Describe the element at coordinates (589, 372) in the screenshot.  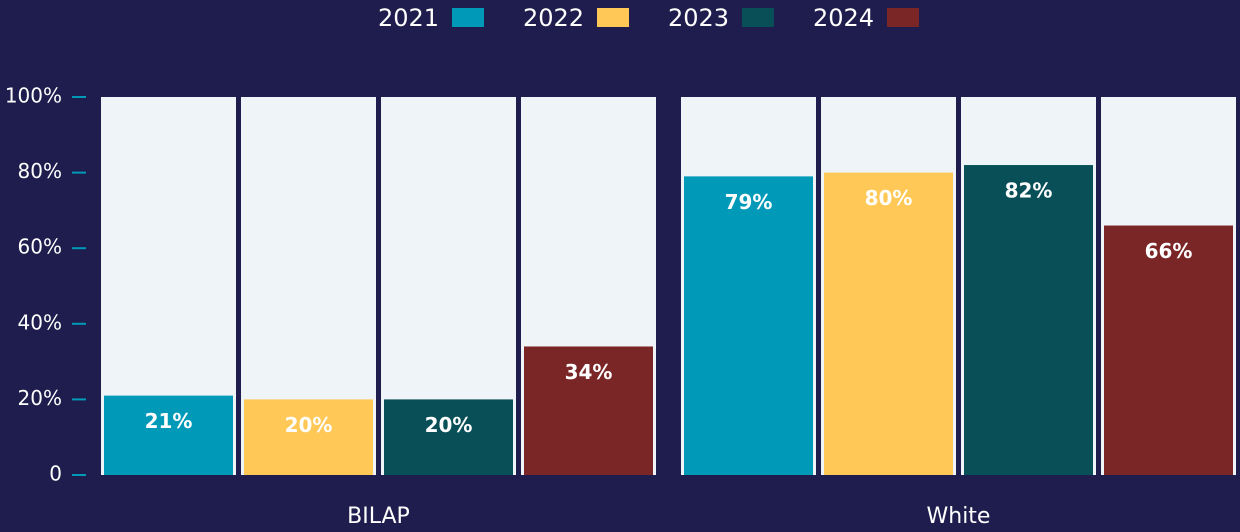
I see `data-label: 34%` at that location.